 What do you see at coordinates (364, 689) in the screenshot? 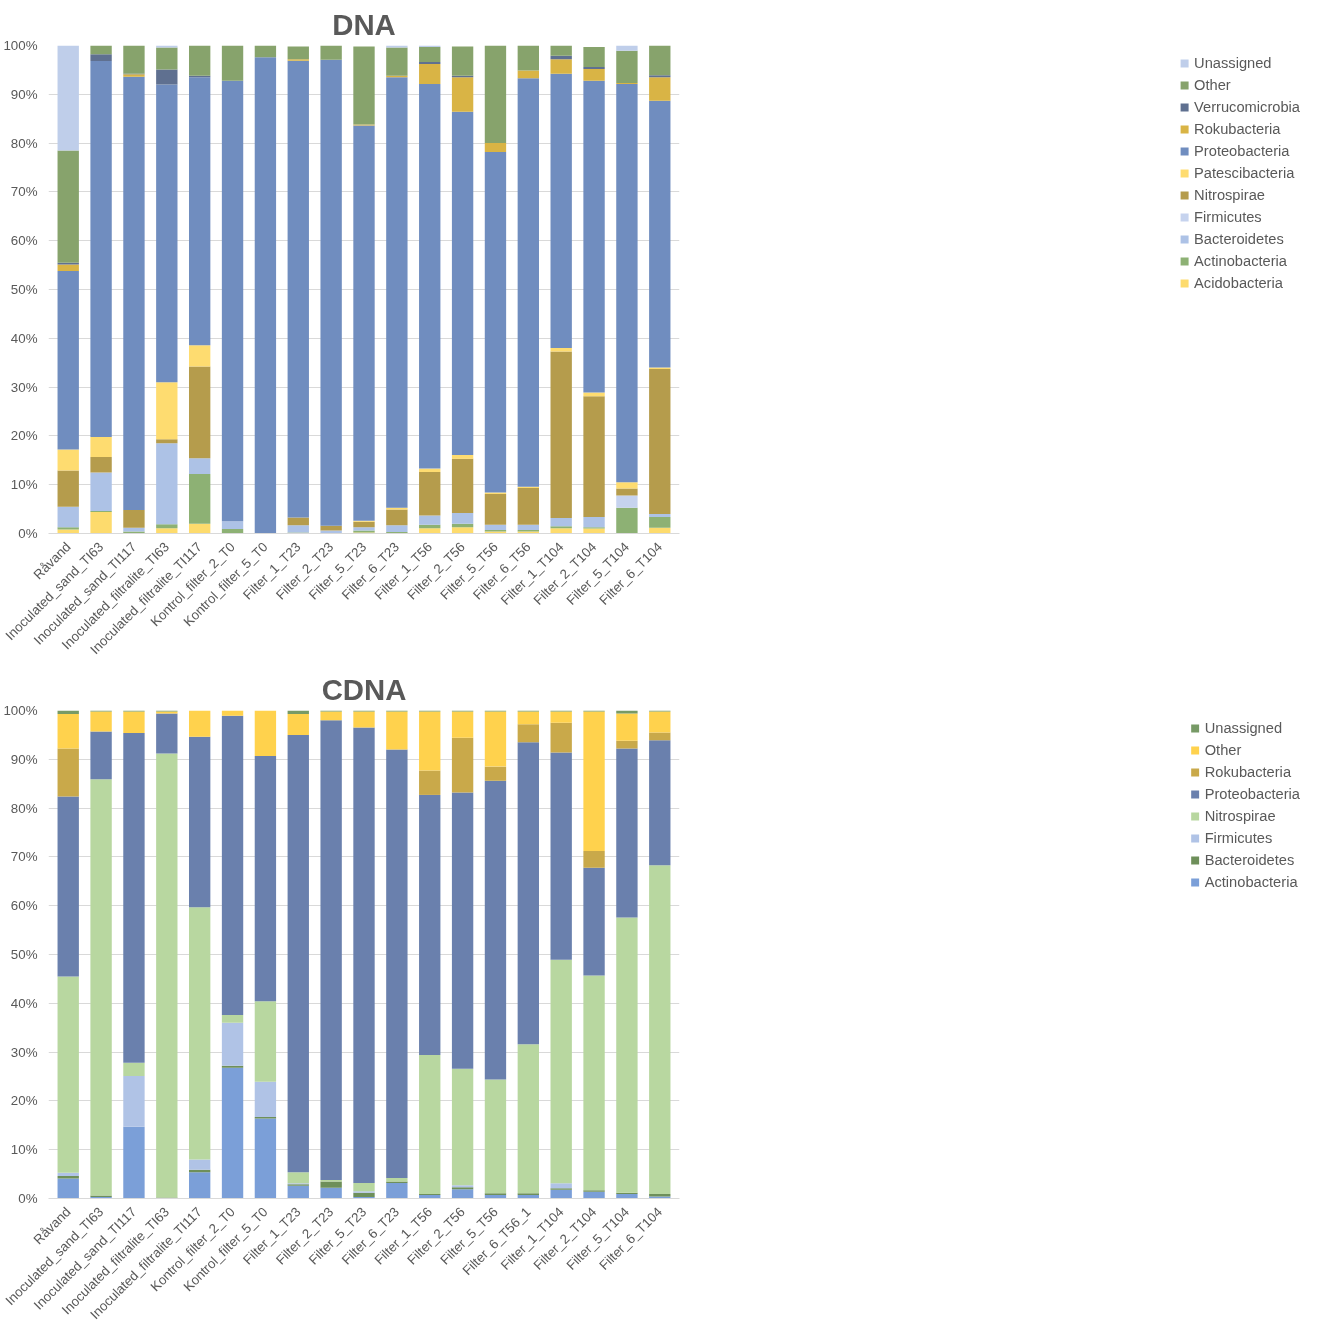
I see `chart-title: CDNA` at bounding box center [364, 689].